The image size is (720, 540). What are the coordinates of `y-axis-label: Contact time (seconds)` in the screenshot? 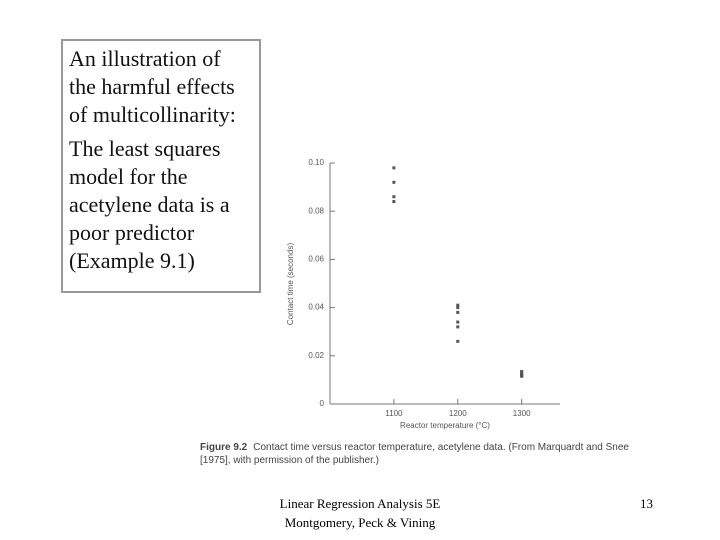 It's located at (290, 284).